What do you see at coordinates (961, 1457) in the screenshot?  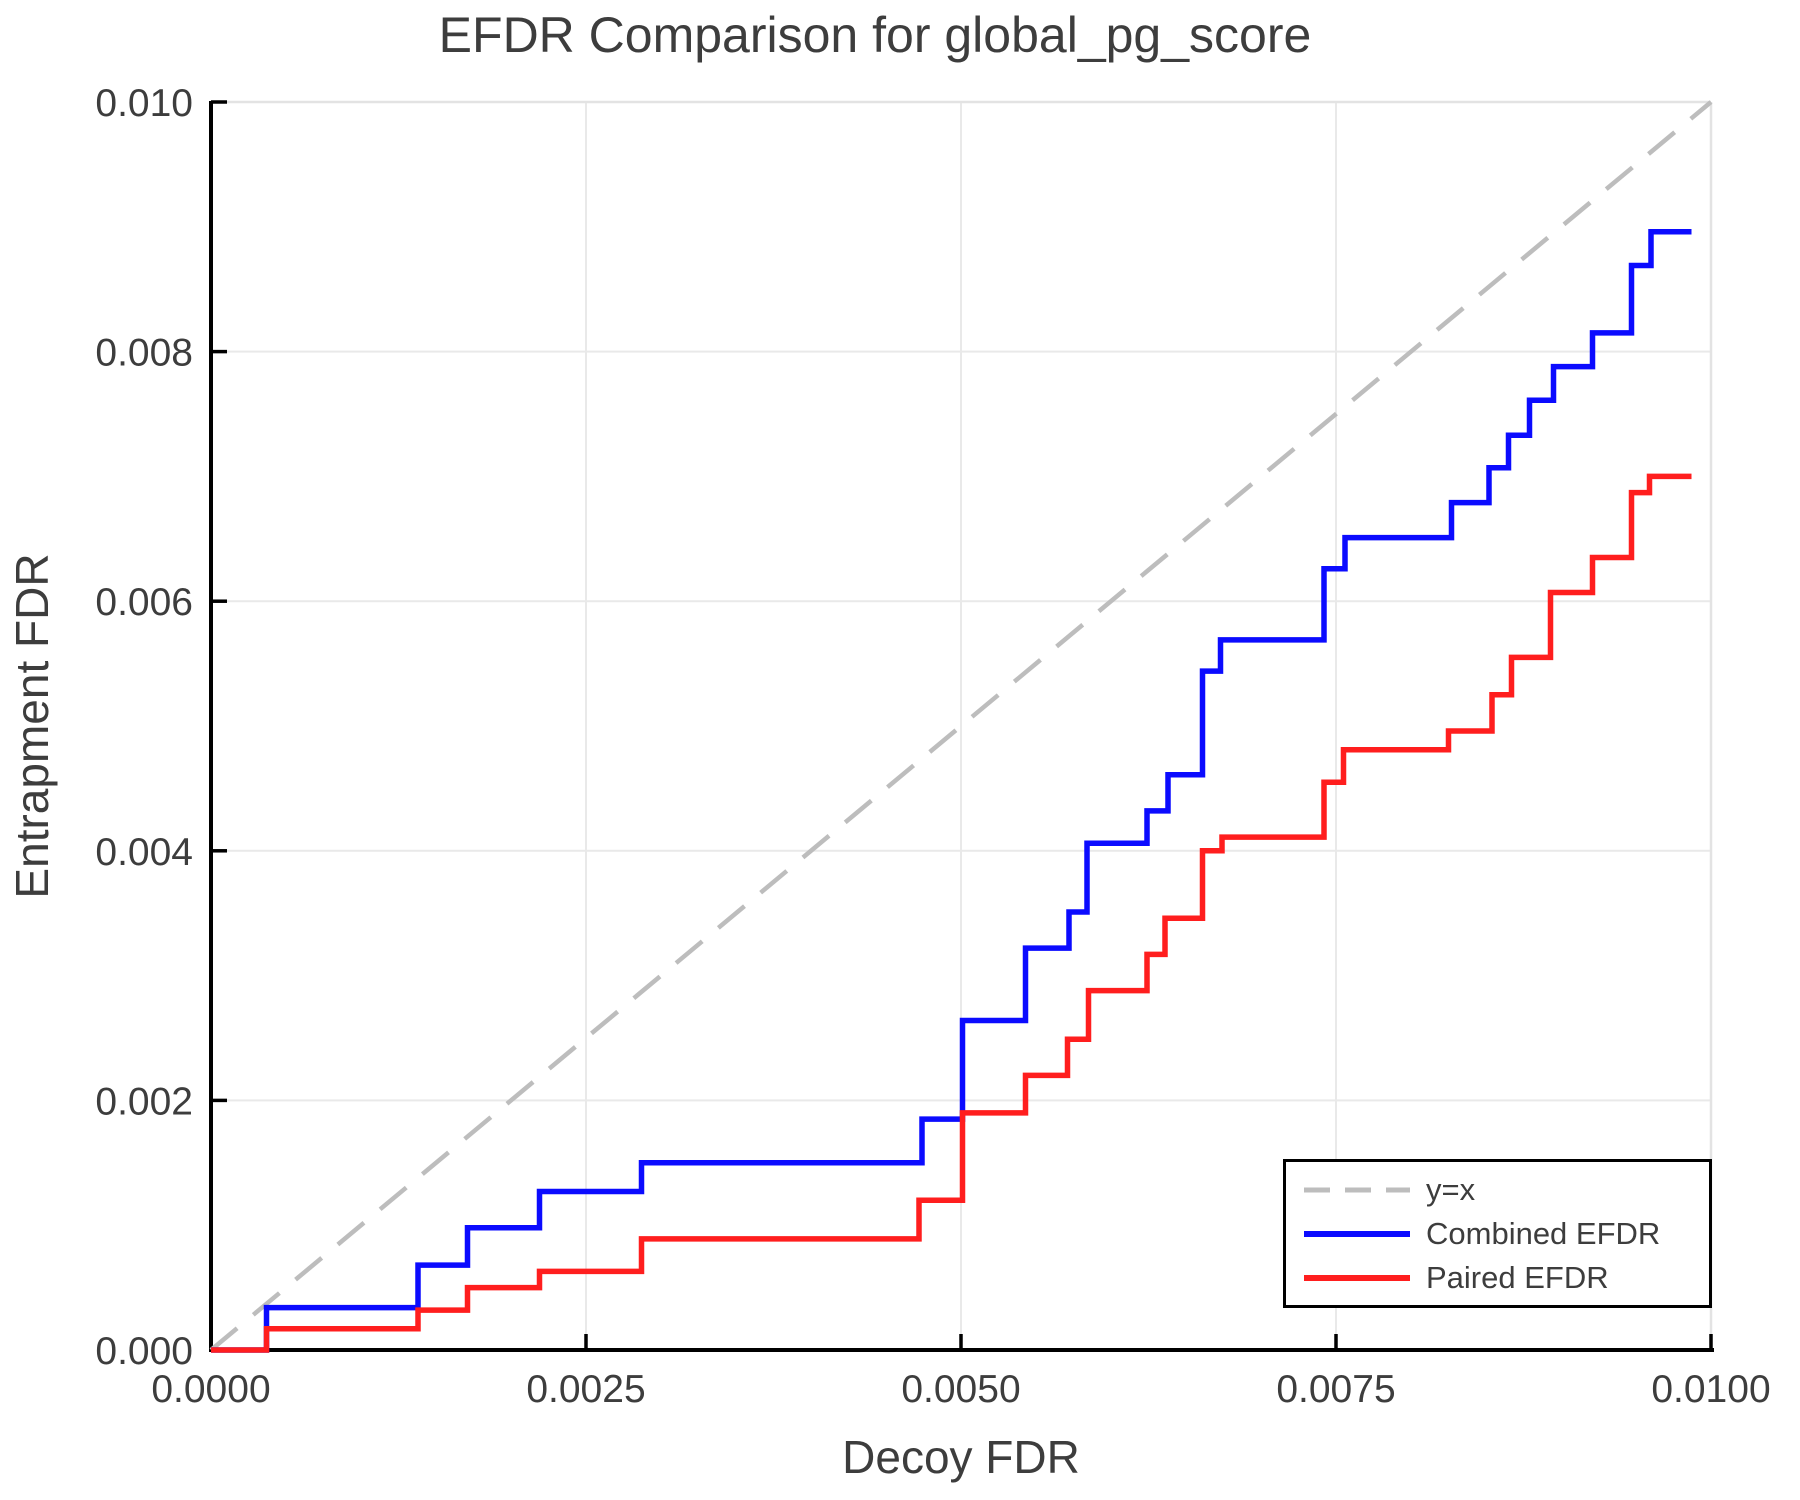 I see `x-axis-label: Decoy FDR` at bounding box center [961, 1457].